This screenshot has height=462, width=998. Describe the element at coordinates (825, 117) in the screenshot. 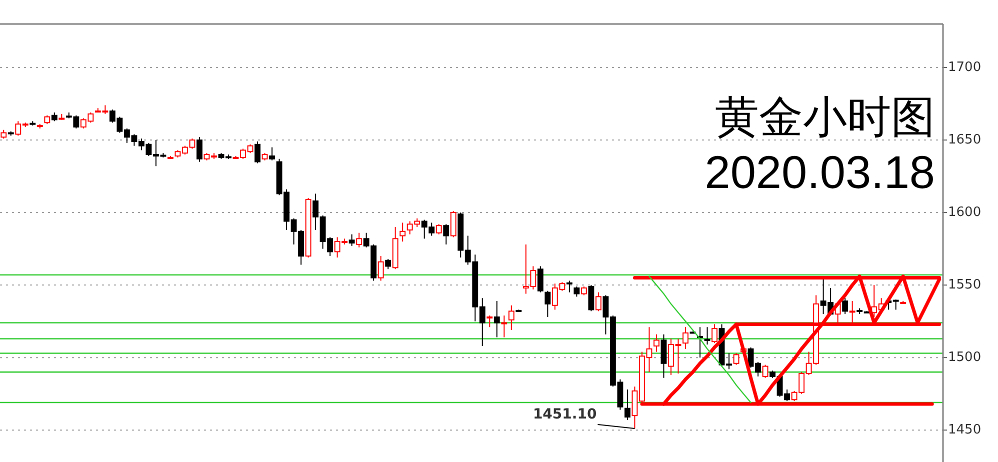

I see `text: 黄金小时图` at that location.